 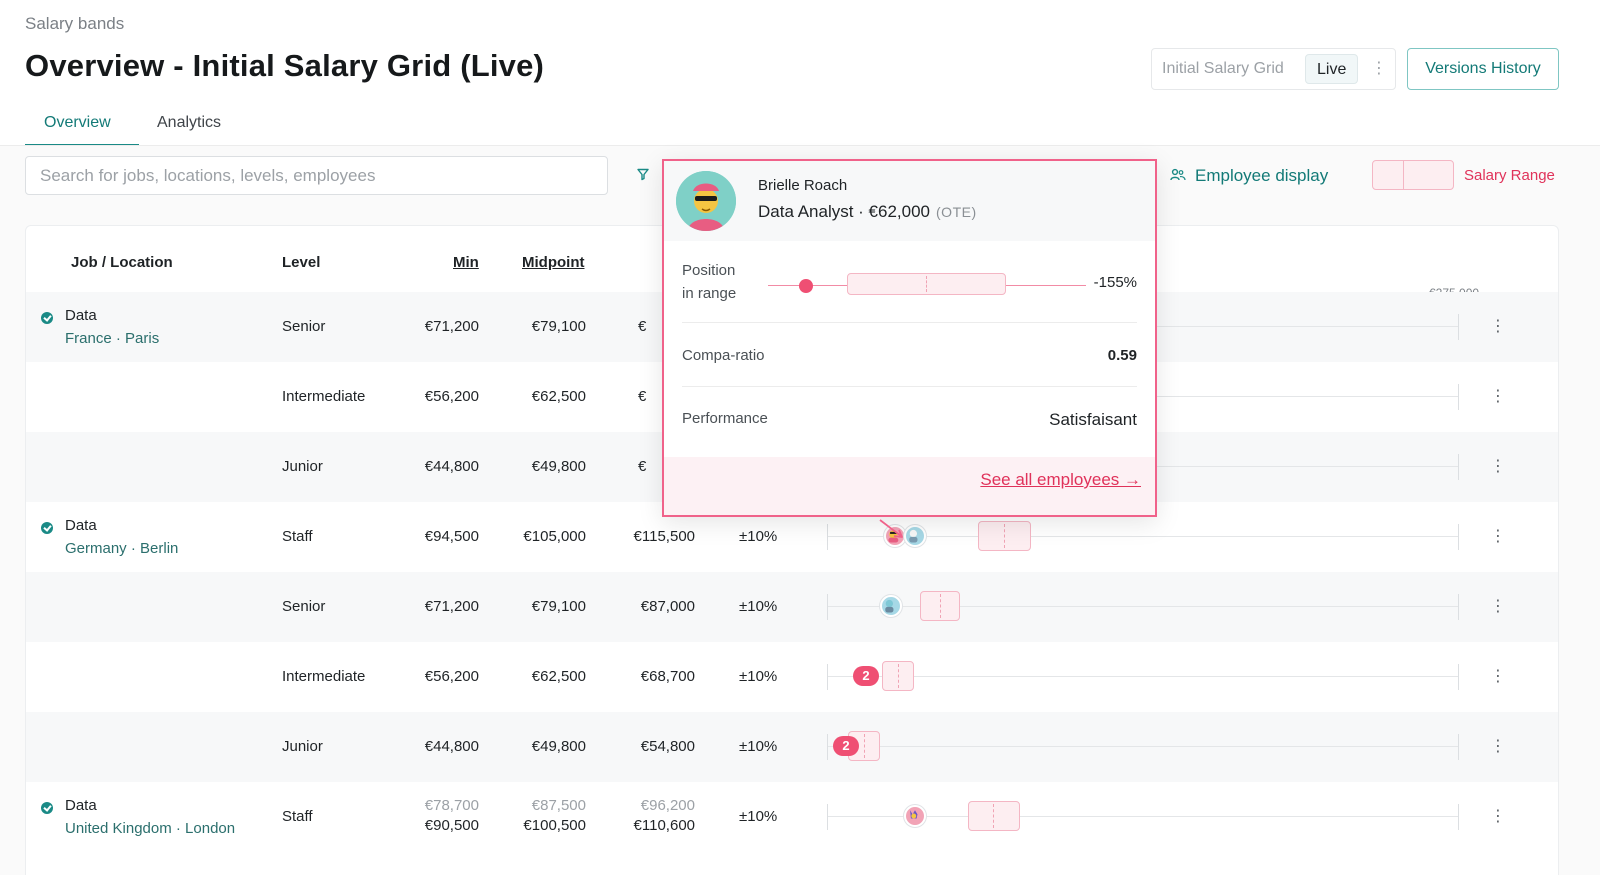 What do you see at coordinates (1483, 69) in the screenshot?
I see `versions-history-button: Versions History` at bounding box center [1483, 69].